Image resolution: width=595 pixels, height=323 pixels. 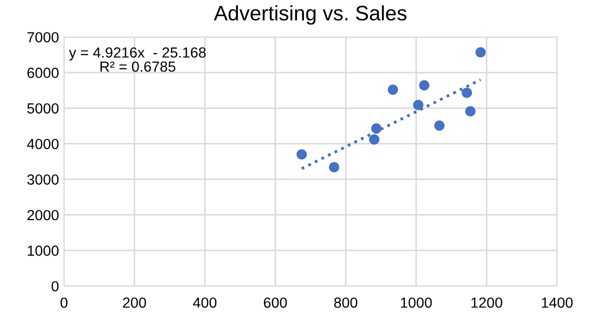 I want to click on x-tick-label: 400, so click(x=204, y=302).